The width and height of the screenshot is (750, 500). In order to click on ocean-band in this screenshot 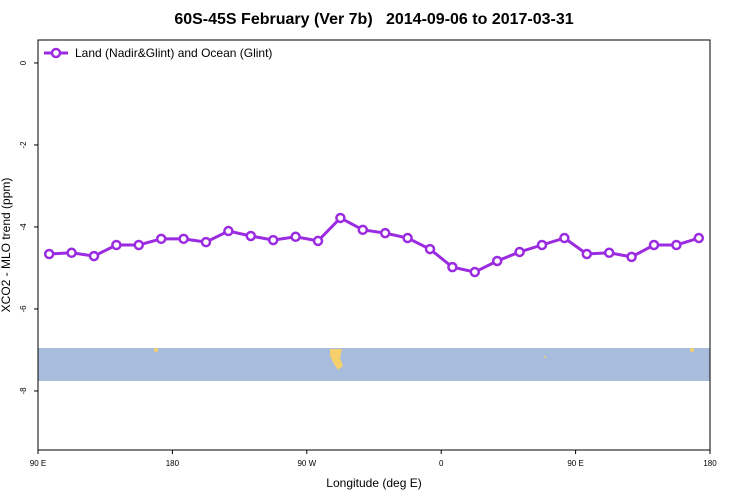, I will do `click(374, 364)`.